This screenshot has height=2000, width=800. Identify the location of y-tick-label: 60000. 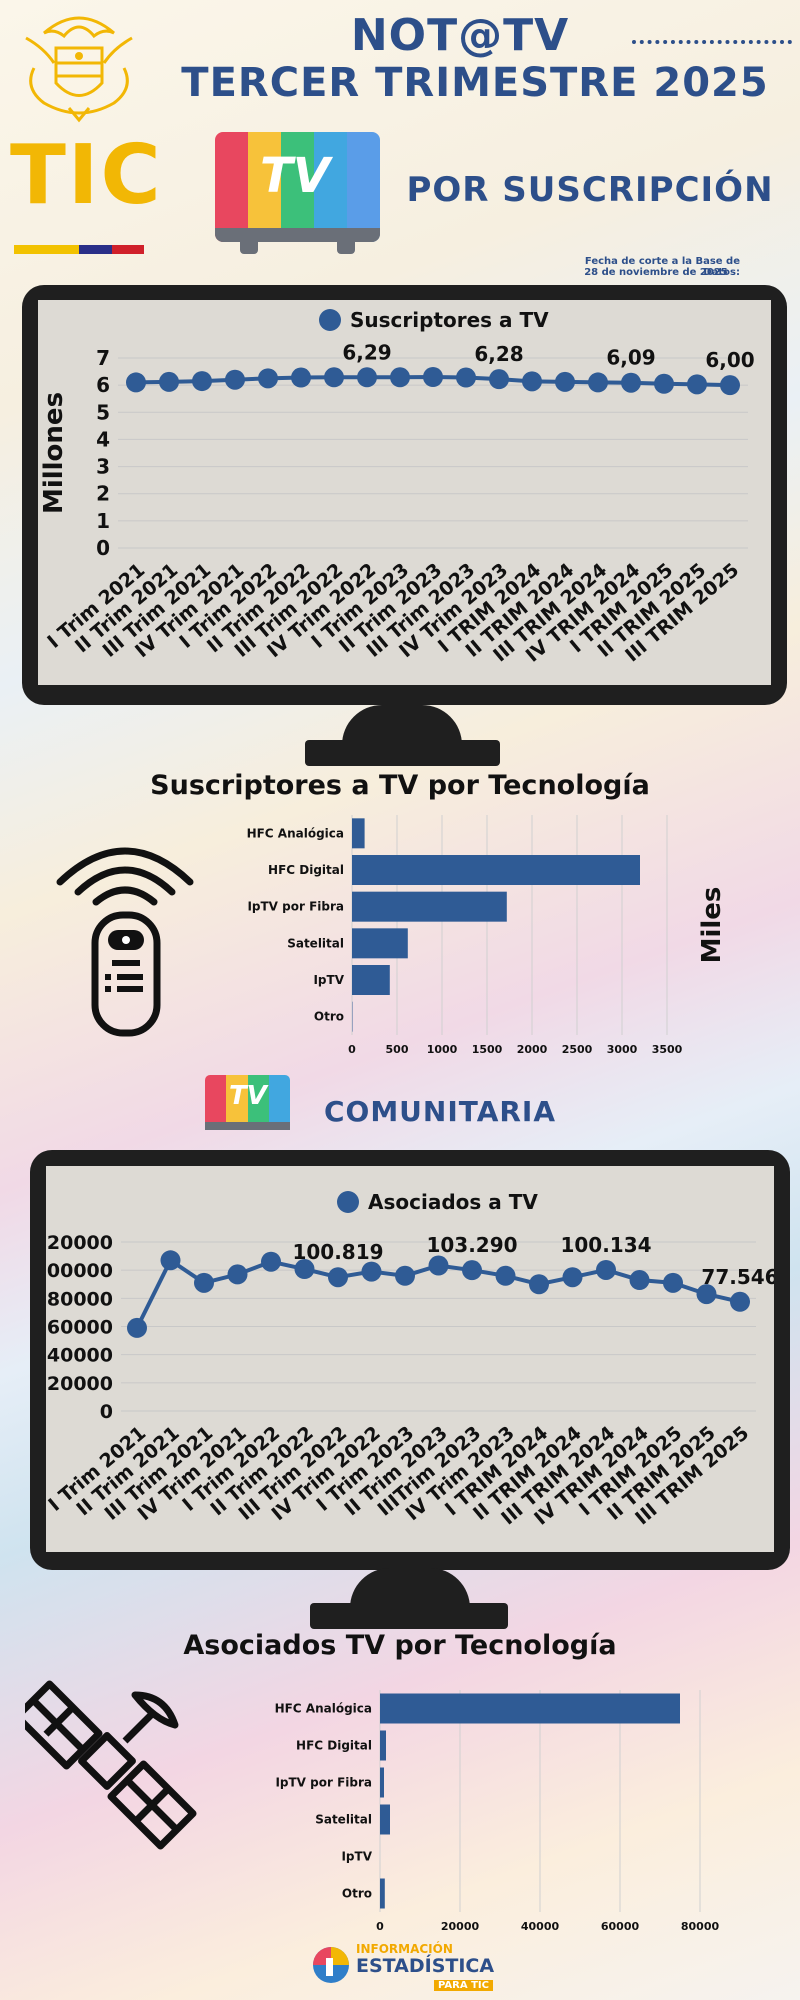
(80, 1328).